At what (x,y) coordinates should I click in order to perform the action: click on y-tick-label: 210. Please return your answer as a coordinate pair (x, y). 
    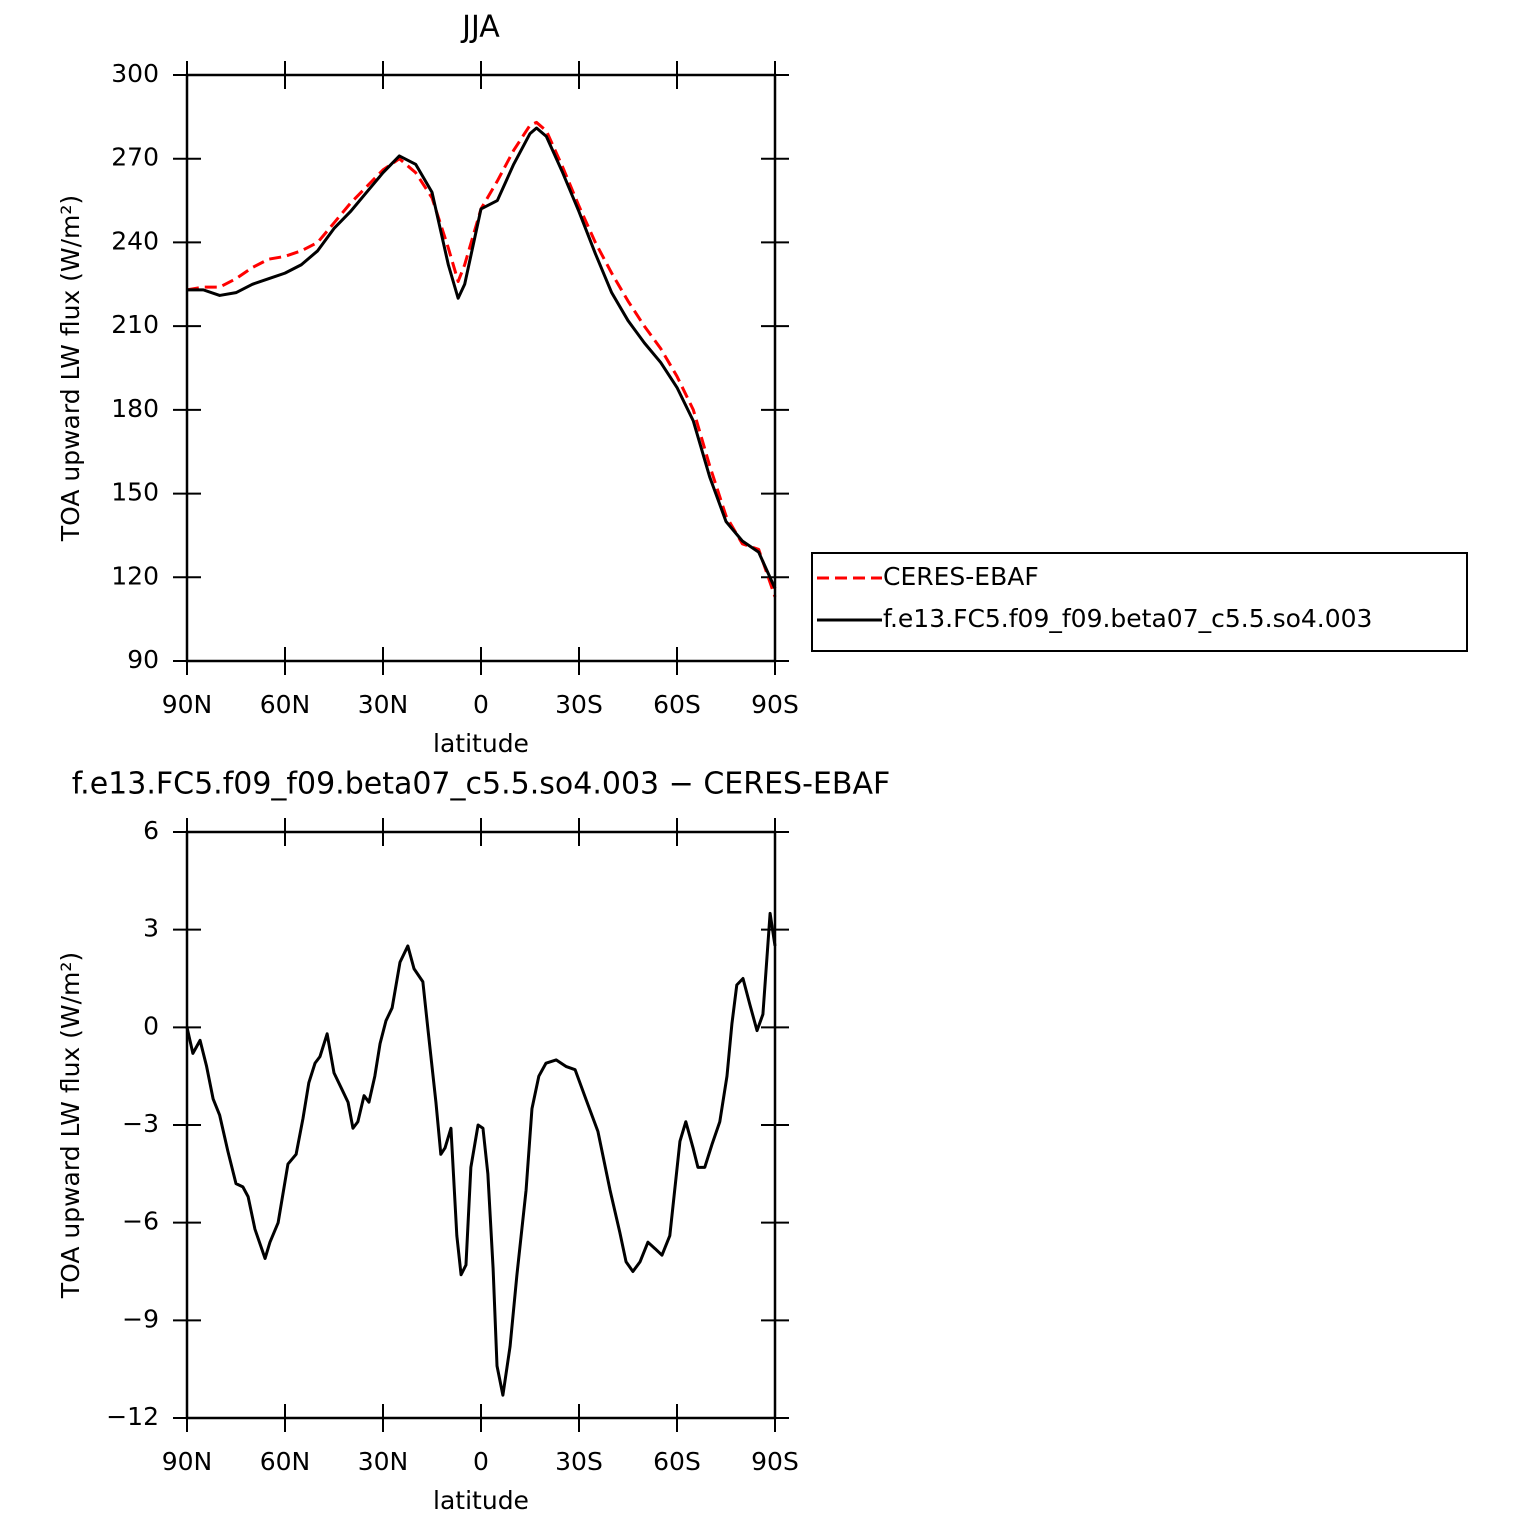
    Looking at the image, I should click on (135, 324).